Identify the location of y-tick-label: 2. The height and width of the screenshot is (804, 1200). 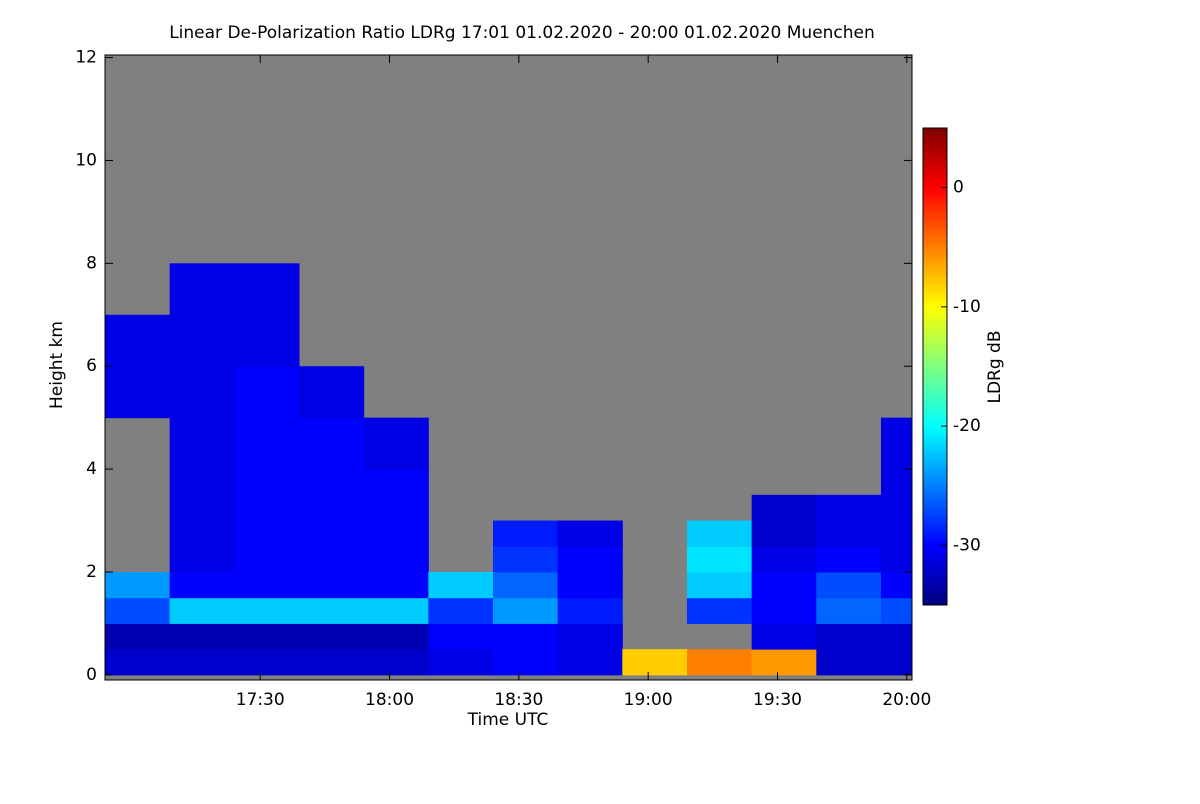
(91, 572).